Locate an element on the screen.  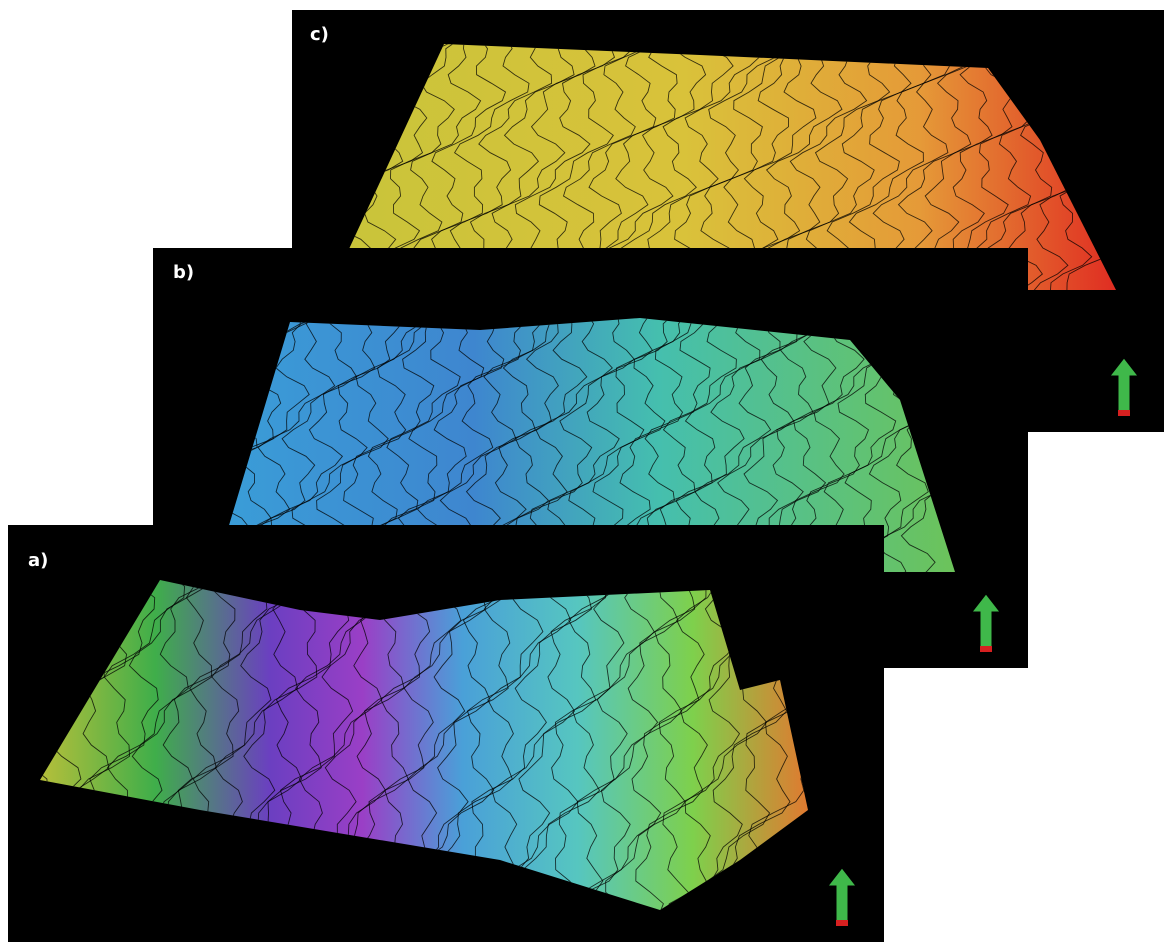
panel-label: c) is located at coordinates (319, 34).